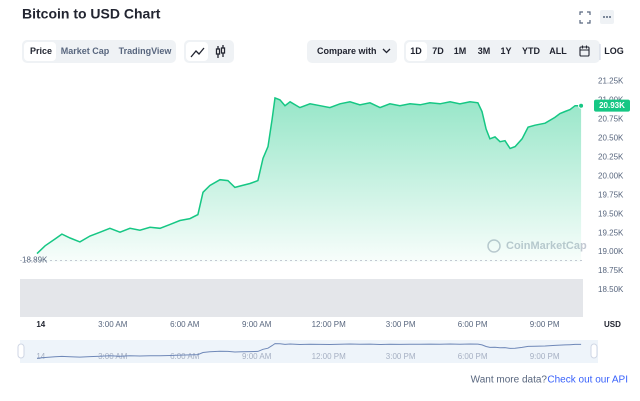 This screenshot has height=401, width=640. Describe the element at coordinates (401, 324) in the screenshot. I see `x-tick-label: 3:00 PM` at that location.